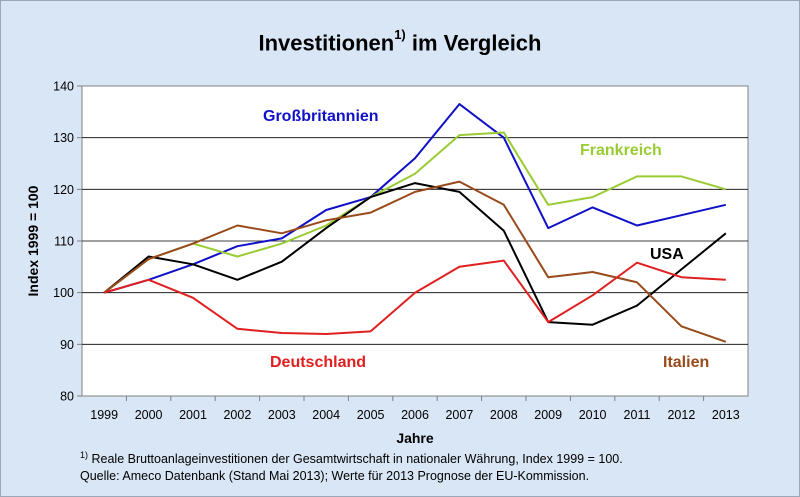 The width and height of the screenshot is (800, 497). What do you see at coordinates (326, 43) in the screenshot?
I see `title-main: Investitionen` at bounding box center [326, 43].